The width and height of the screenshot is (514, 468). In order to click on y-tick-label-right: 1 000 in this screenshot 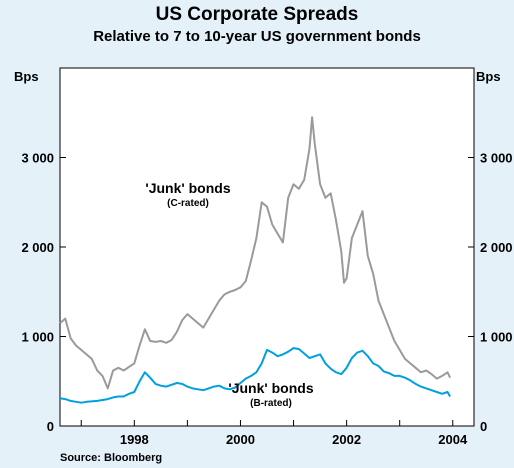, I will do `click(496, 337)`.